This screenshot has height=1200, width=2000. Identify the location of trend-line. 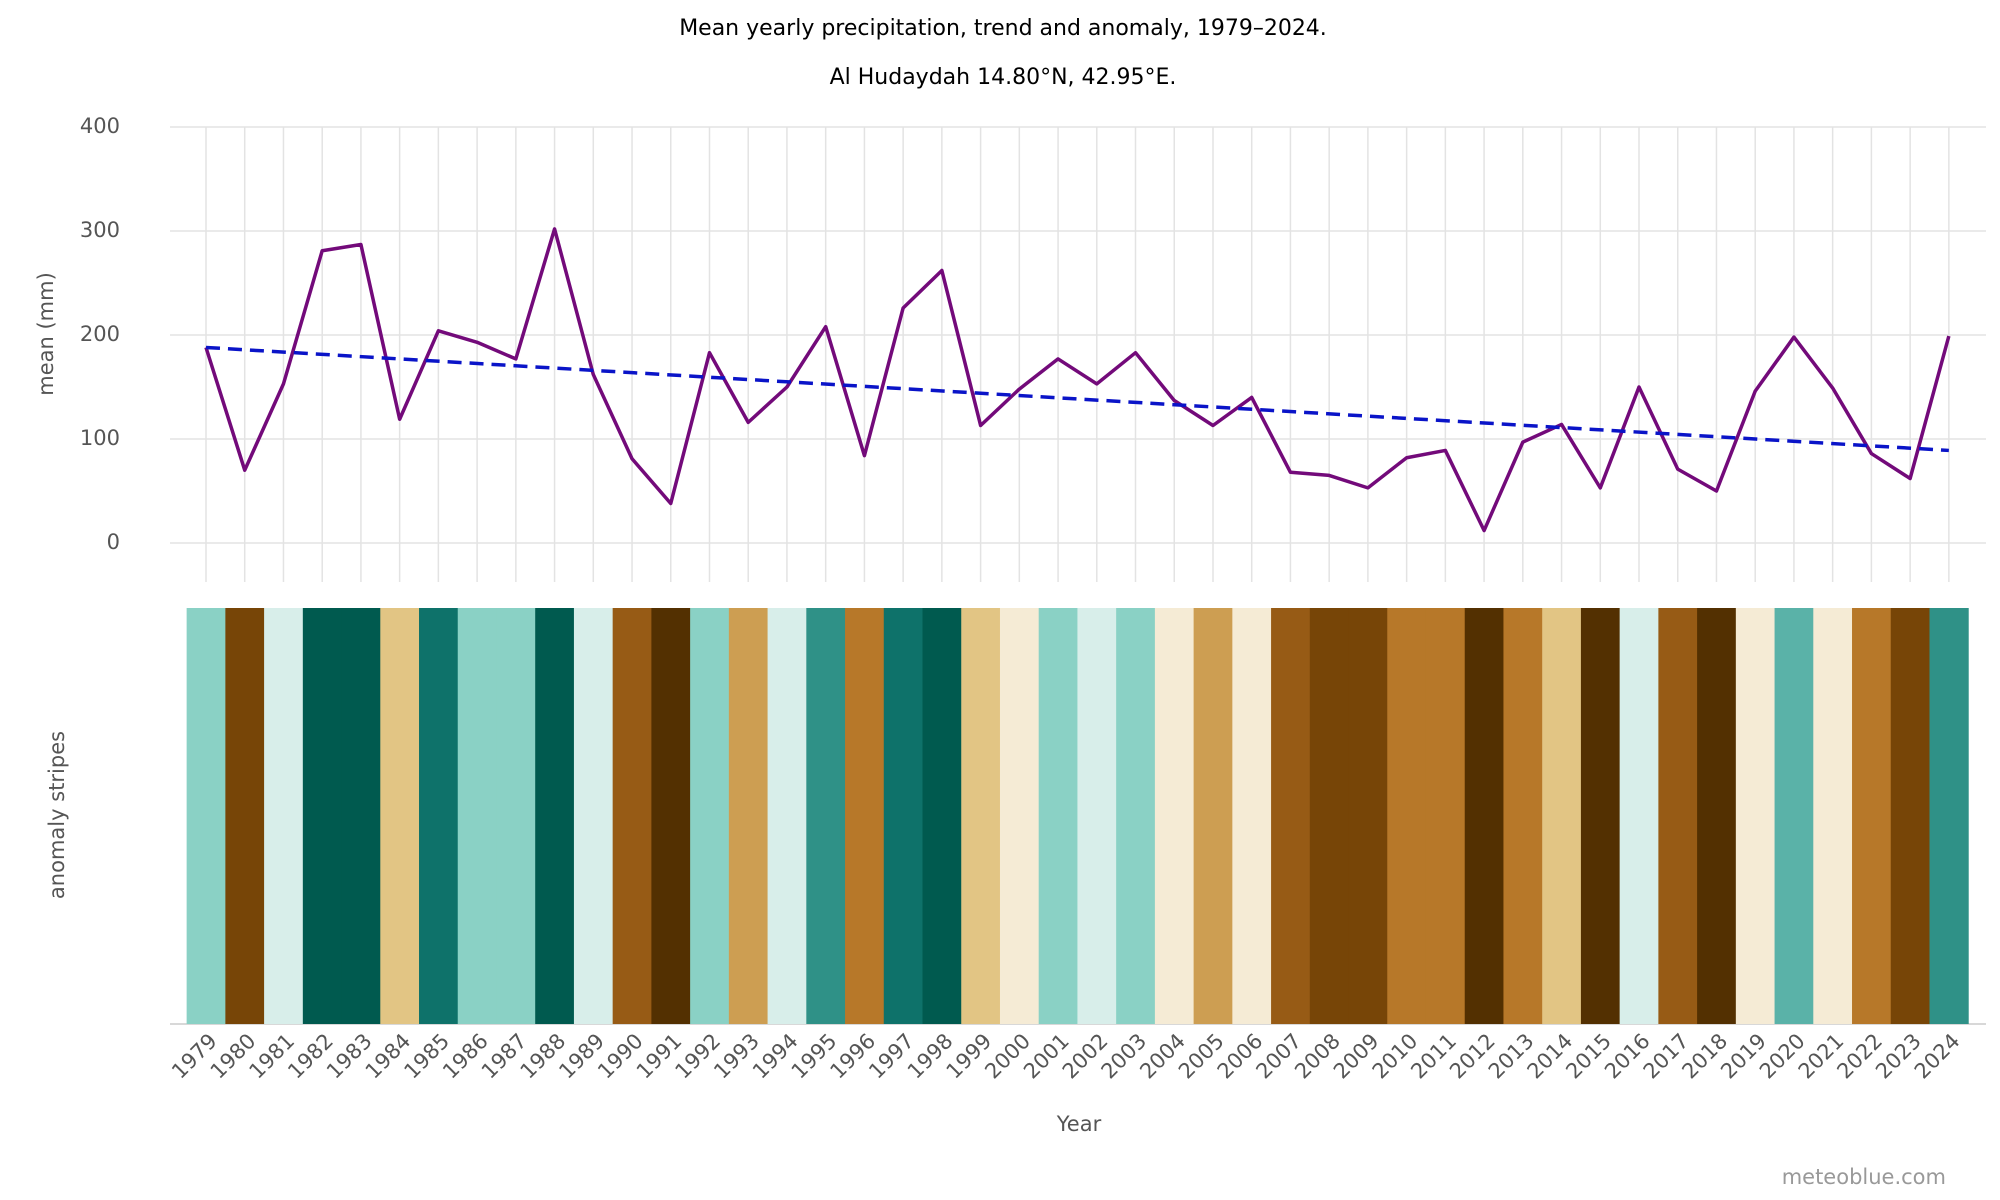
(1077, 399).